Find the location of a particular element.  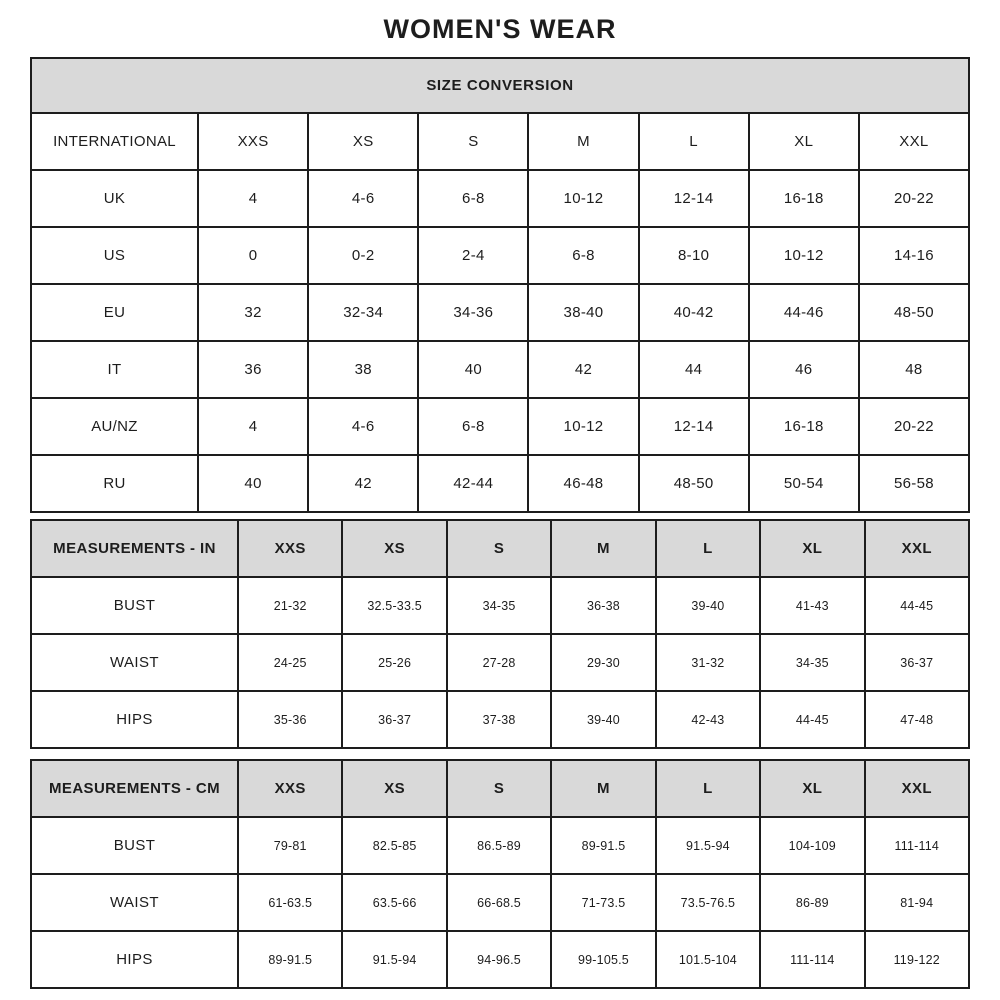

cell-value: 46 is located at coordinates (803, 369).